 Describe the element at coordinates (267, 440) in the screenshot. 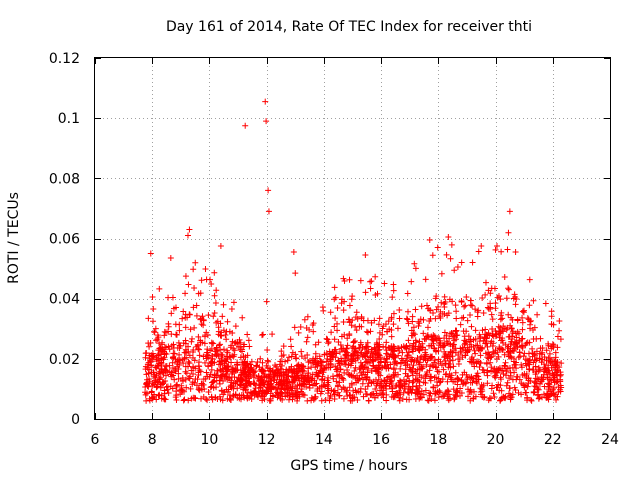

I see `x-tick-label: 12` at that location.